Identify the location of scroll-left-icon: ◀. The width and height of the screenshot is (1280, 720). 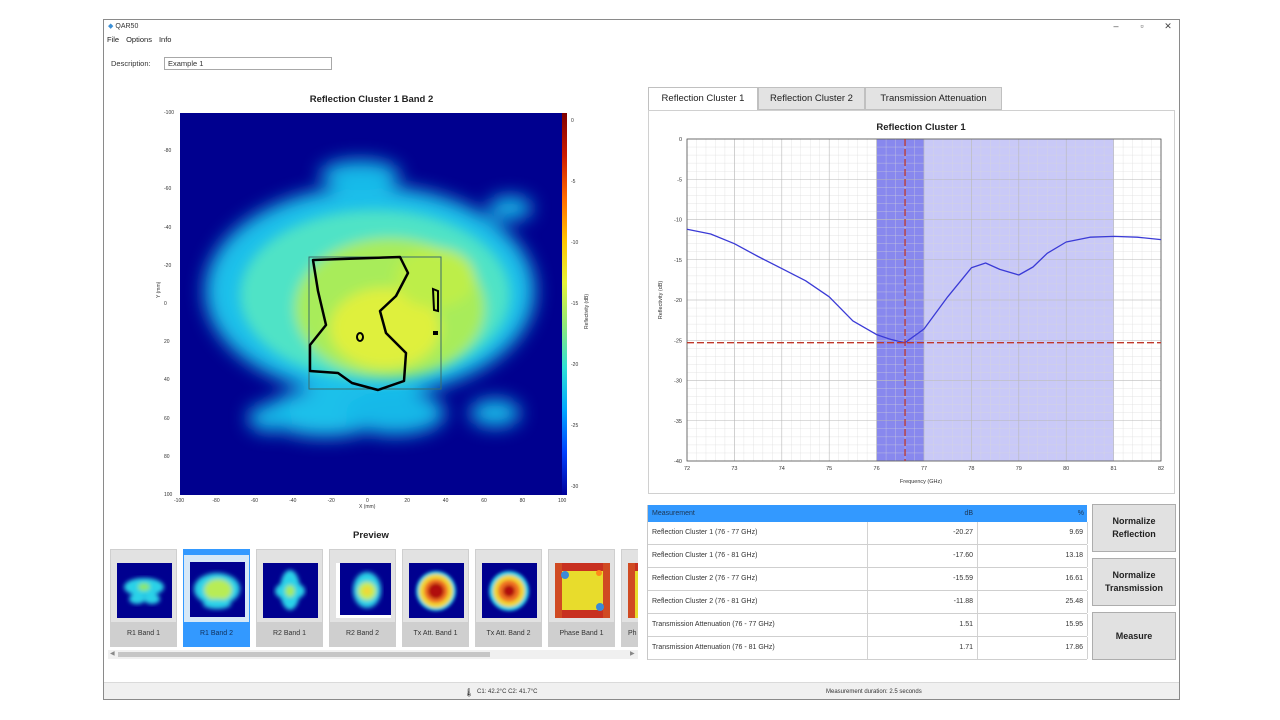
(112, 654).